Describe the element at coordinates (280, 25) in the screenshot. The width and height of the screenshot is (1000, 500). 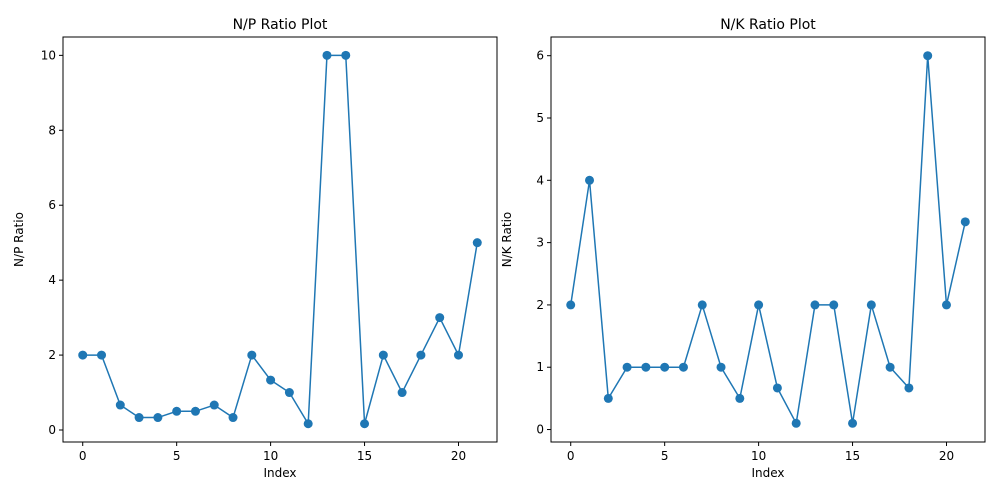
I see `chart-title: N/P Ratio Plot` at that location.